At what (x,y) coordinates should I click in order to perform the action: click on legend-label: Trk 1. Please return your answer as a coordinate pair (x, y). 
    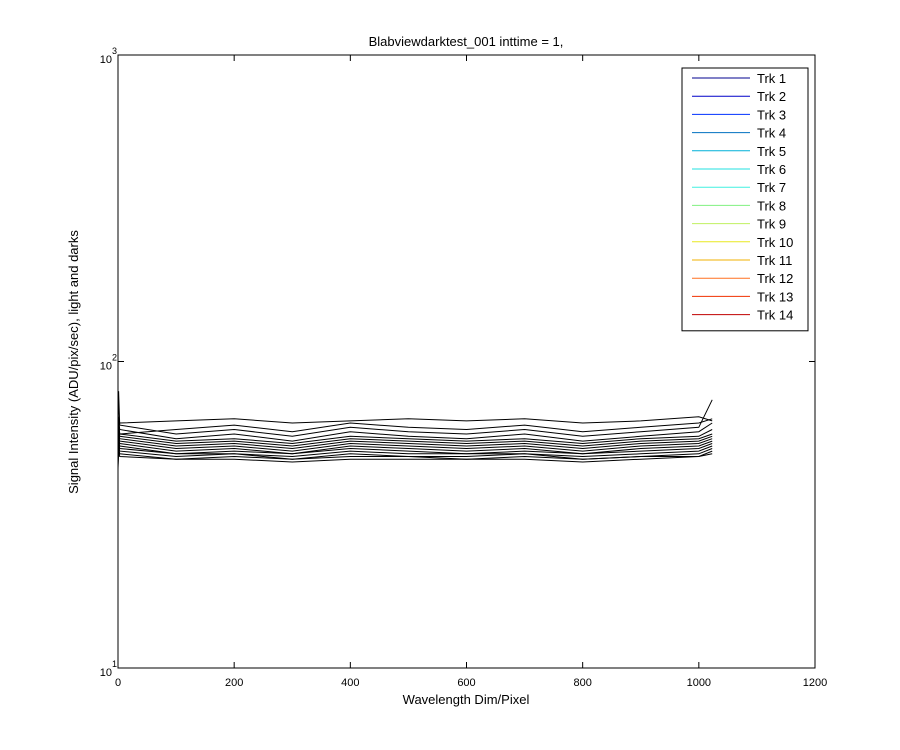
    Looking at the image, I should click on (771, 78).